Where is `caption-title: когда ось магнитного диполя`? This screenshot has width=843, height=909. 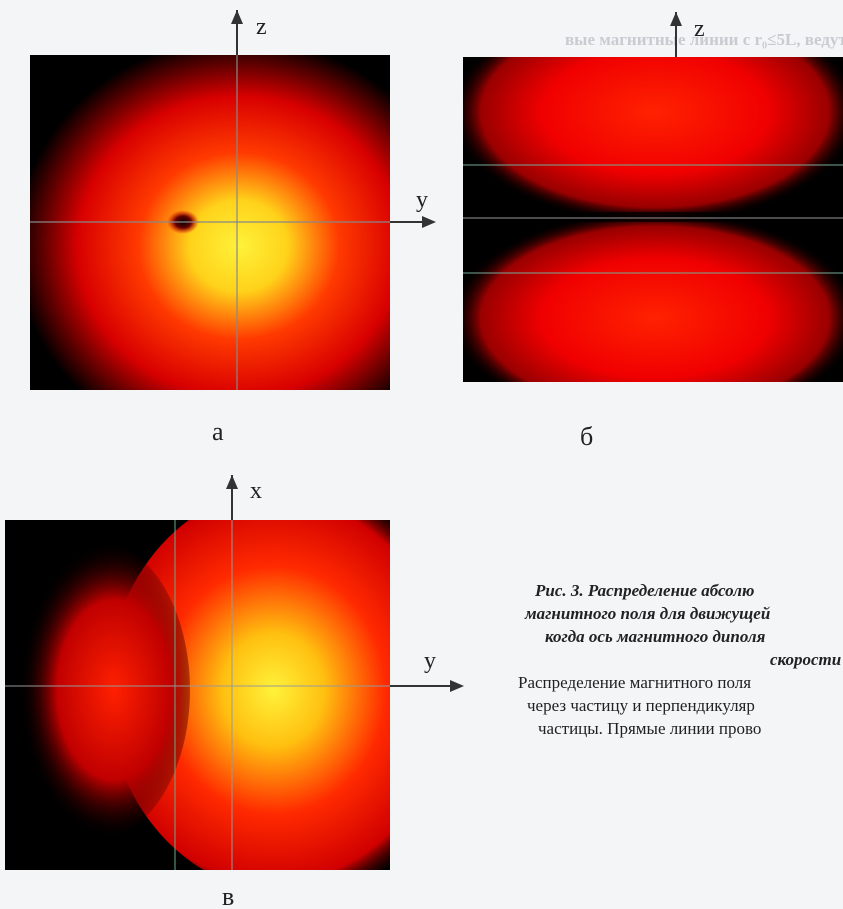
caption-title: когда ось магнитного диполя is located at coordinates (655, 636).